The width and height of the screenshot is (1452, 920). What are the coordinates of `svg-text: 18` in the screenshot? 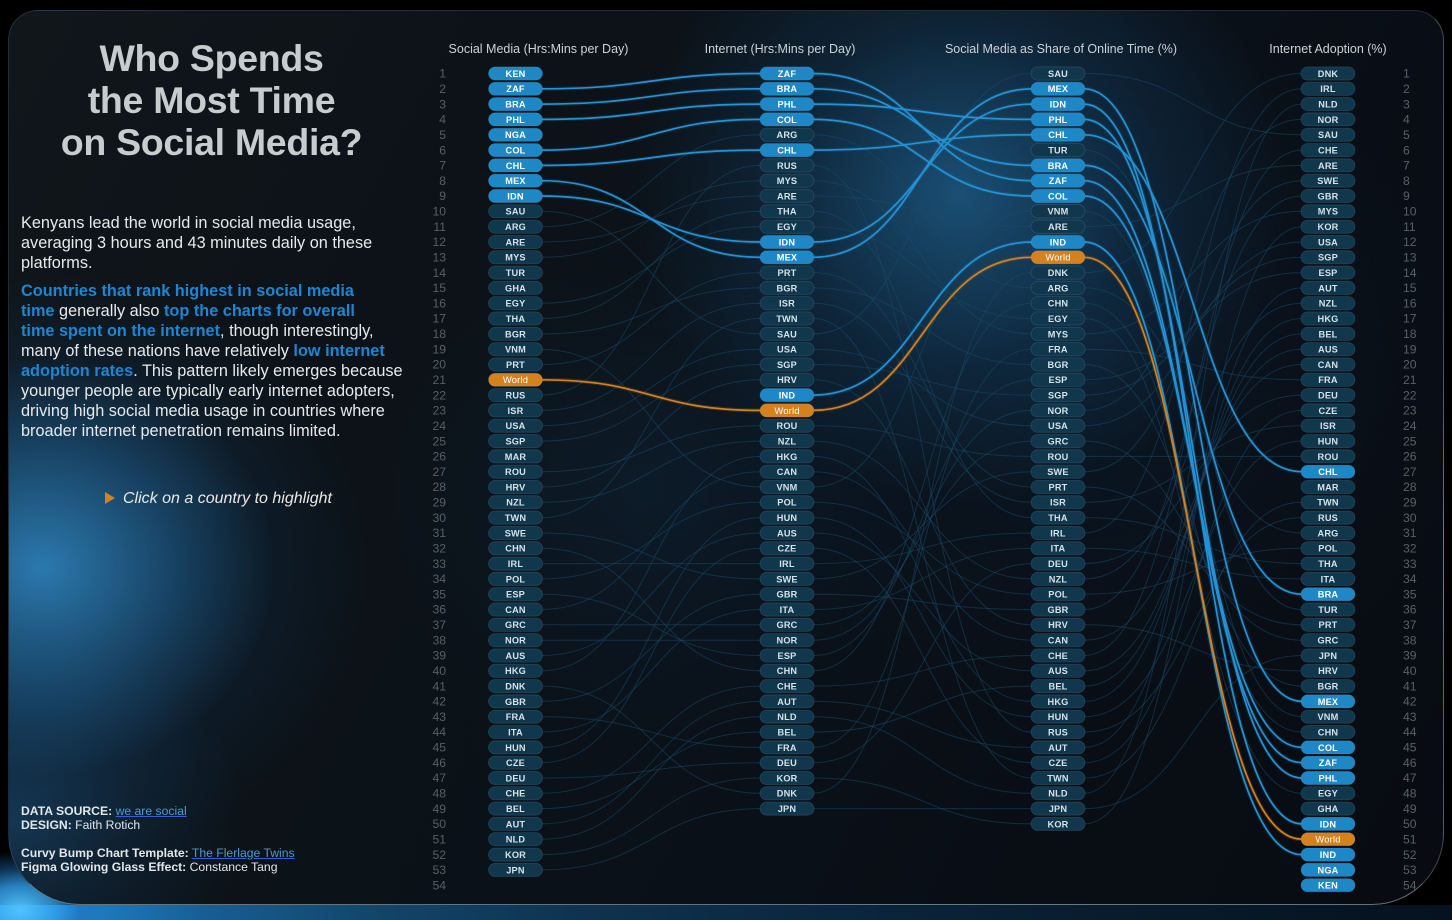 It's located at (439, 334).